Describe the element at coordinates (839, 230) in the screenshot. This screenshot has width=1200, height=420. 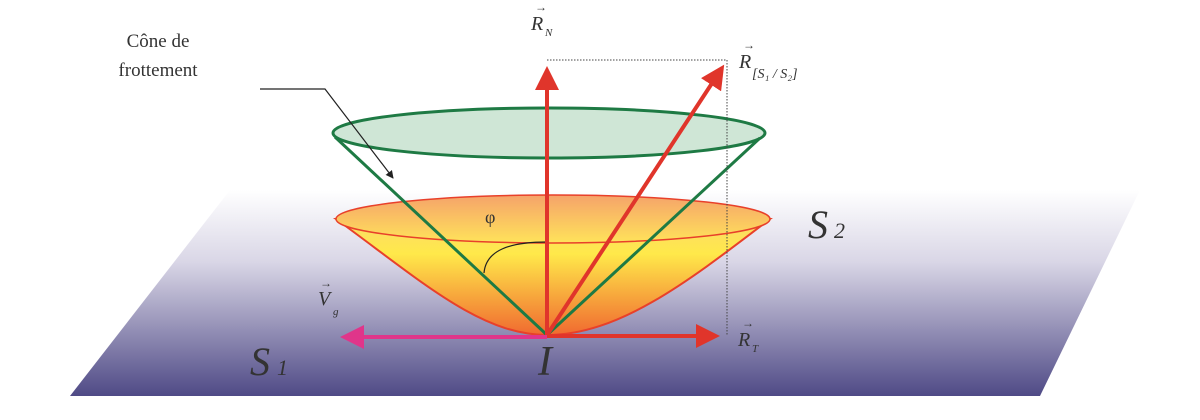
I see `svg-text: 2` at that location.